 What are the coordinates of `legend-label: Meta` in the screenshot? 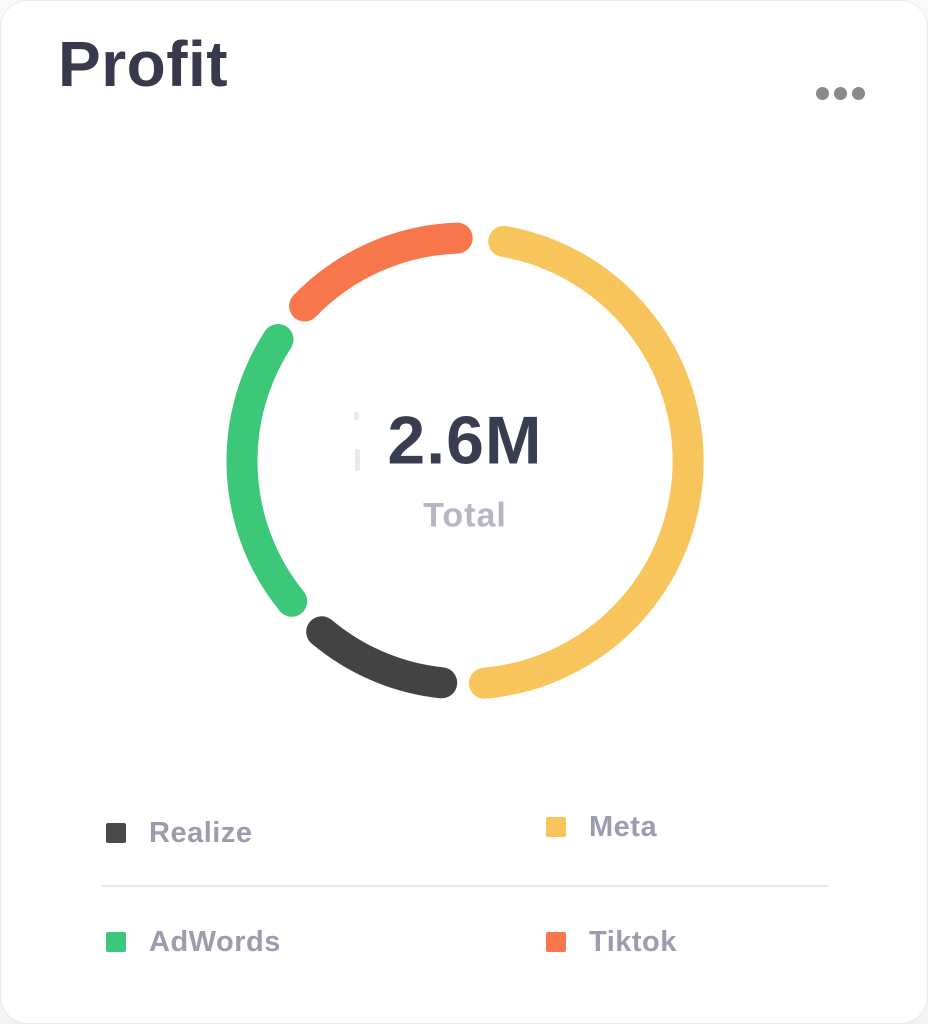 It's located at (623, 827).